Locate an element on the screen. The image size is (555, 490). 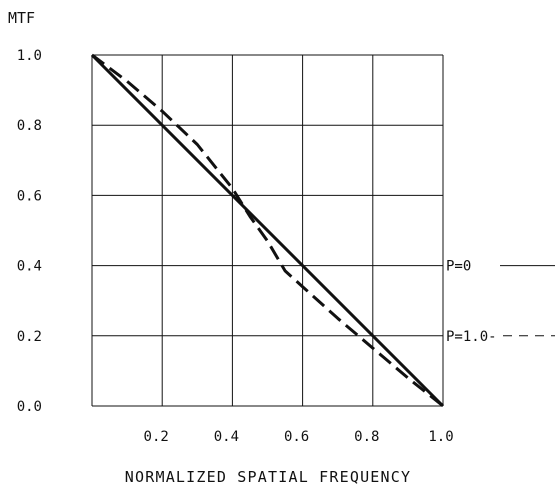
legend-label: P=1.0- is located at coordinates (471, 337).